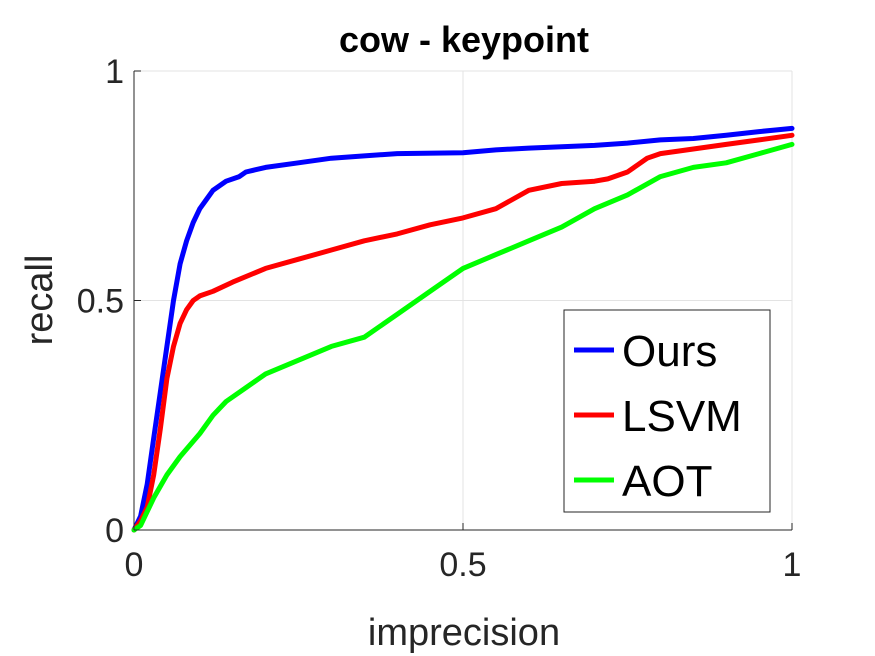  Describe the element at coordinates (134, 565) in the screenshot. I see `x-tick-label: 0` at that location.